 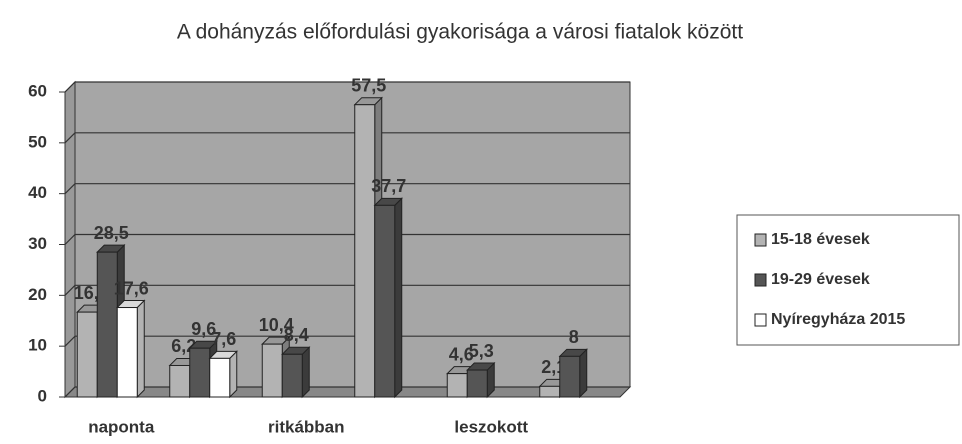 I want to click on y-tick-label: 30, so click(x=37, y=243).